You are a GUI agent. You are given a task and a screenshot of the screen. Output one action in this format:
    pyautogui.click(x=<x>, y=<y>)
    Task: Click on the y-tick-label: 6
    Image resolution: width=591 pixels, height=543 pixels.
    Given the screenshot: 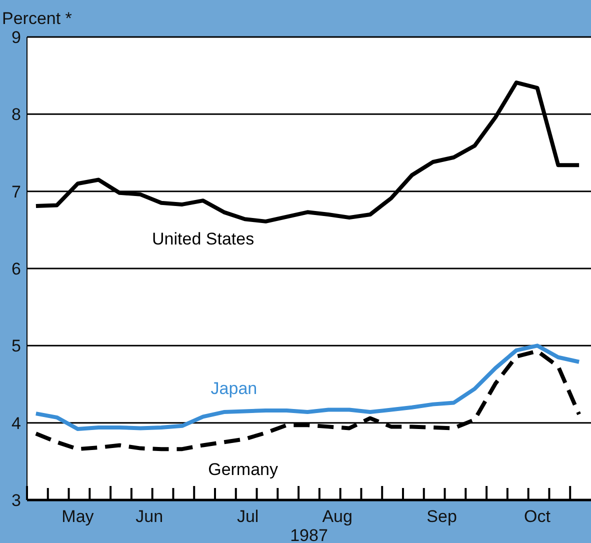 What is the action you would take?
    pyautogui.click(x=16, y=268)
    